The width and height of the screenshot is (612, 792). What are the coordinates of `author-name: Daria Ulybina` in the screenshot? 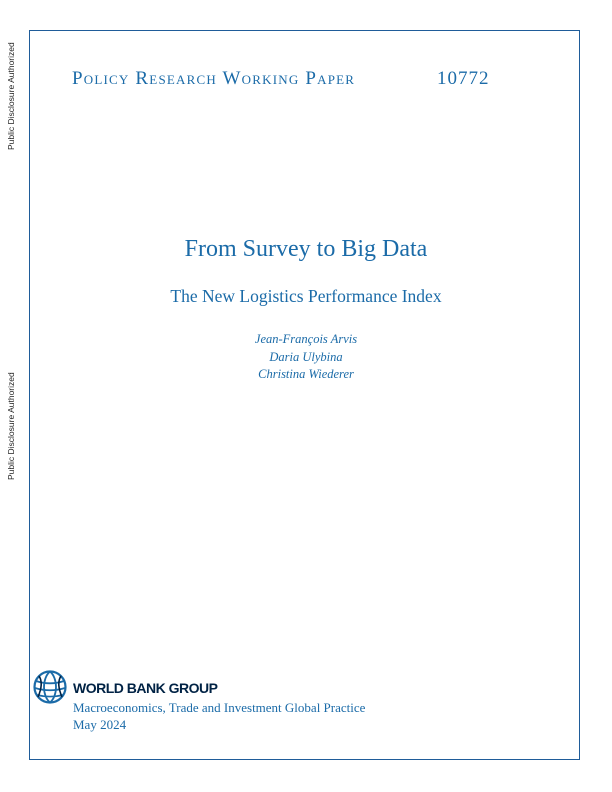 It's located at (306, 356).